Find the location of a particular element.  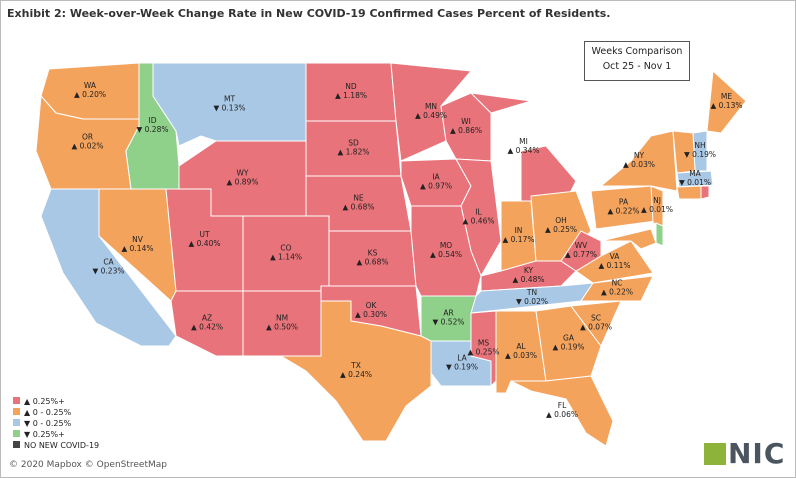

comparison-heading: Weeks Comparison is located at coordinates (637, 51).